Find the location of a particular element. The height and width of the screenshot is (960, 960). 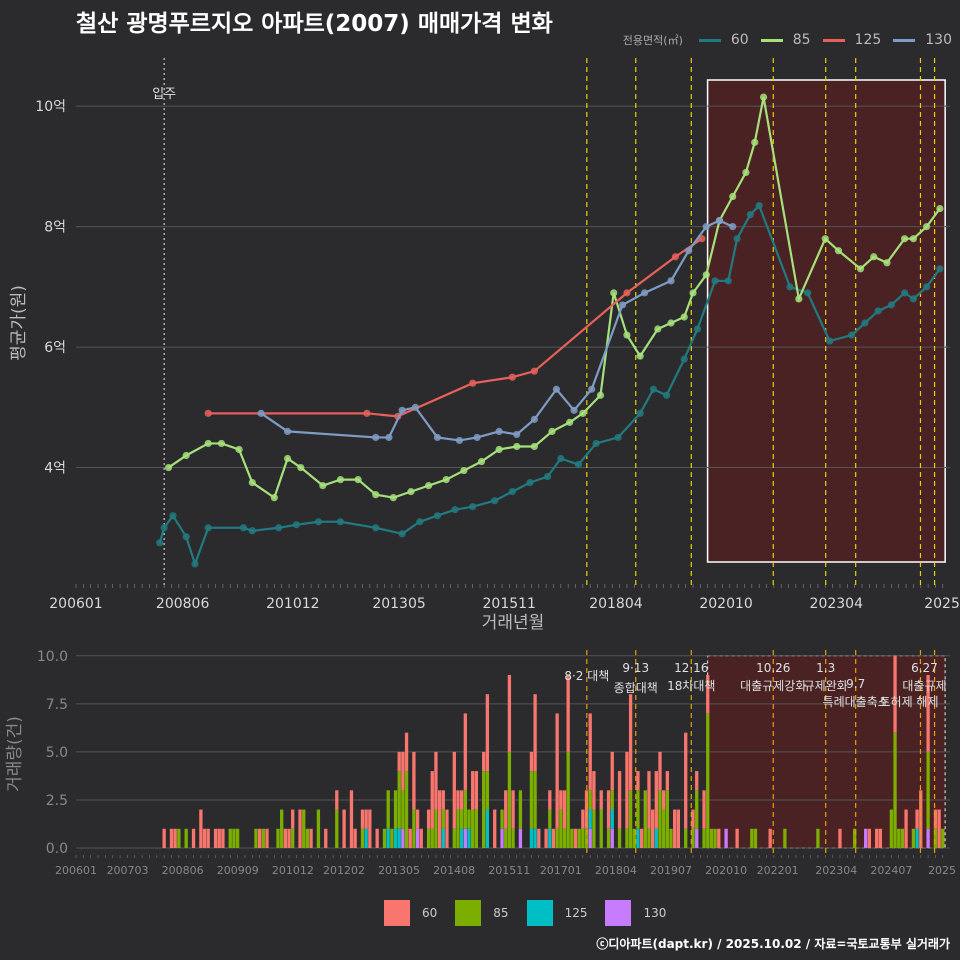

bar-x-tick-label: 202010 is located at coordinates (726, 870).